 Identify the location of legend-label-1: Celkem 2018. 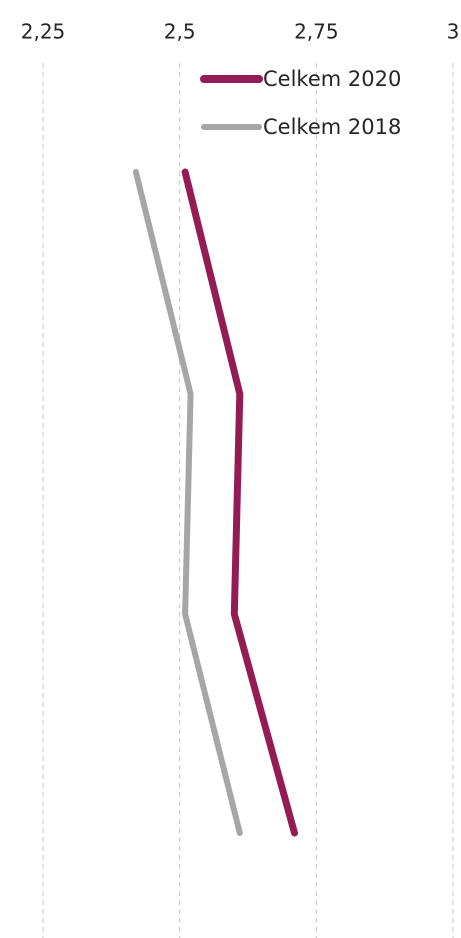
(332, 127).